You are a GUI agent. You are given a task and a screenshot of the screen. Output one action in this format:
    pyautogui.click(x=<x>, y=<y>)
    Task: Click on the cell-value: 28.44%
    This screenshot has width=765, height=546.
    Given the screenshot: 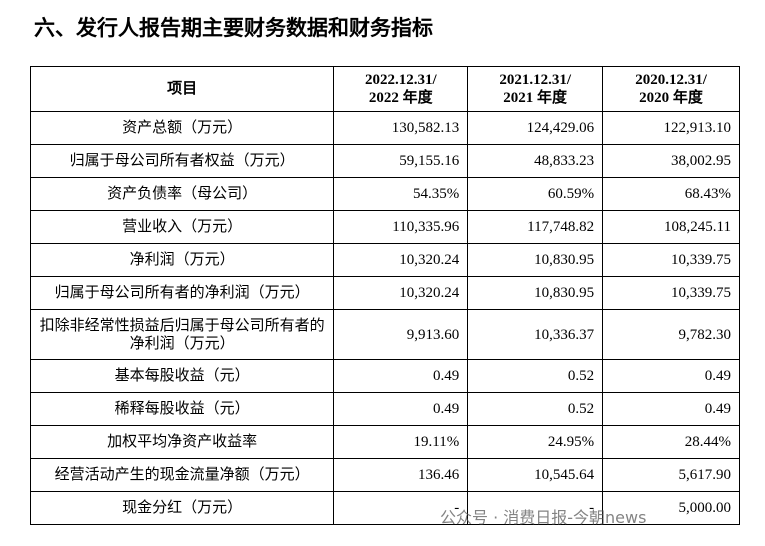 What is the action you would take?
    pyautogui.click(x=671, y=442)
    